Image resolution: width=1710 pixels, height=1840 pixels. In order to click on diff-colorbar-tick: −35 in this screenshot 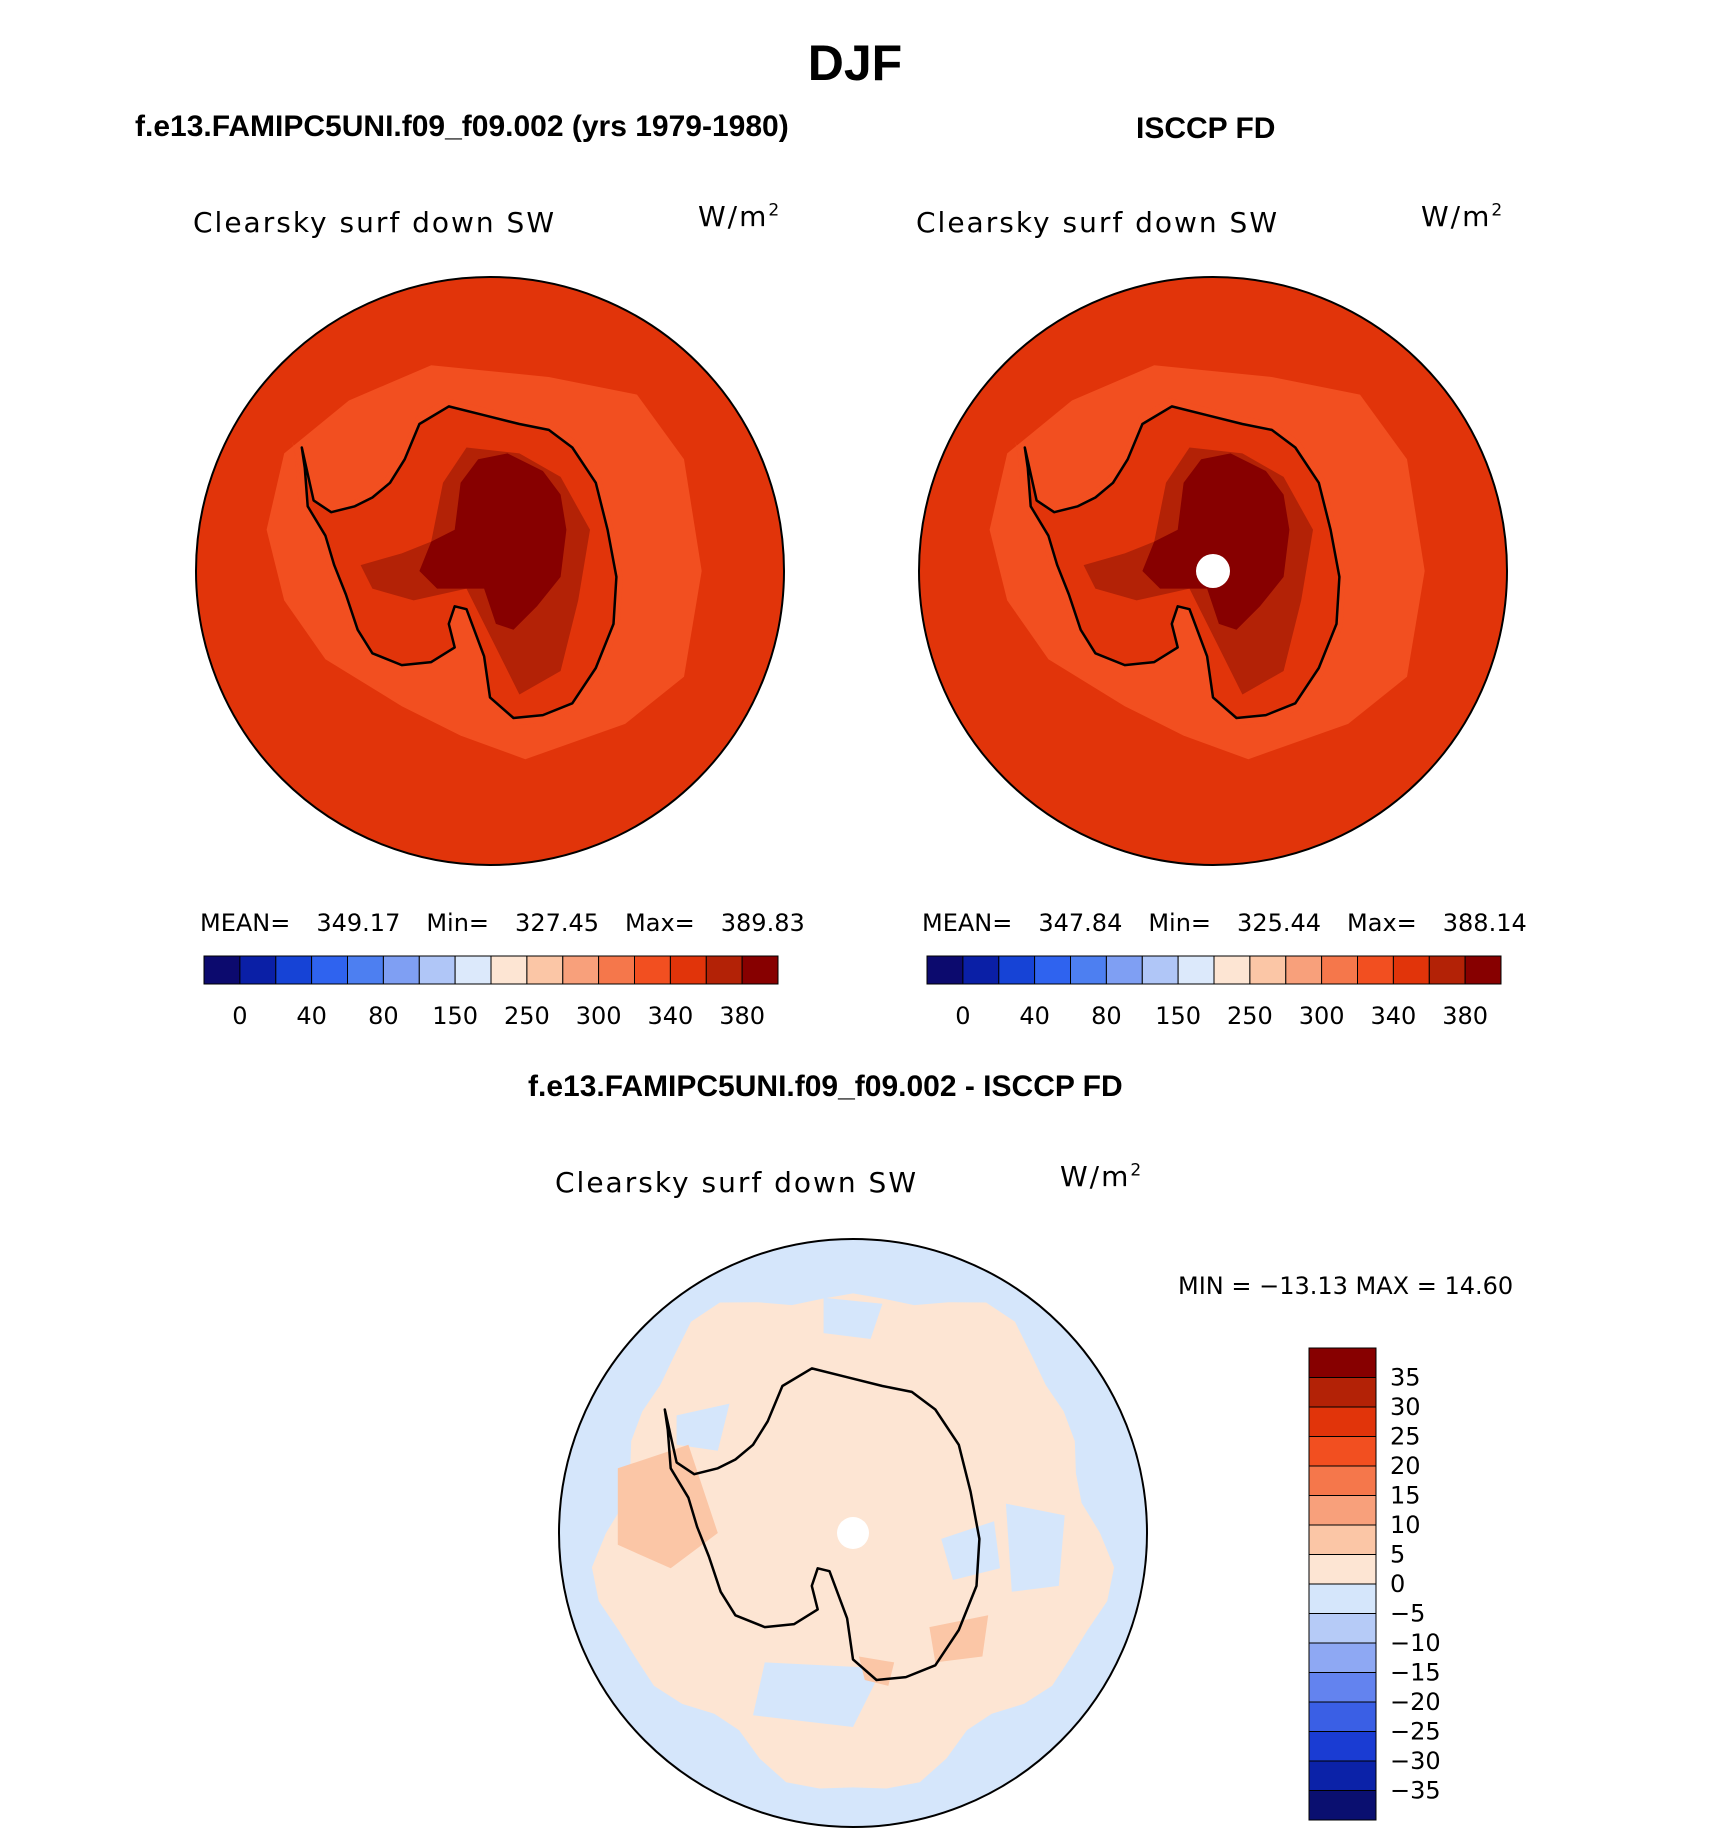, I will do `click(1415, 1791)`.